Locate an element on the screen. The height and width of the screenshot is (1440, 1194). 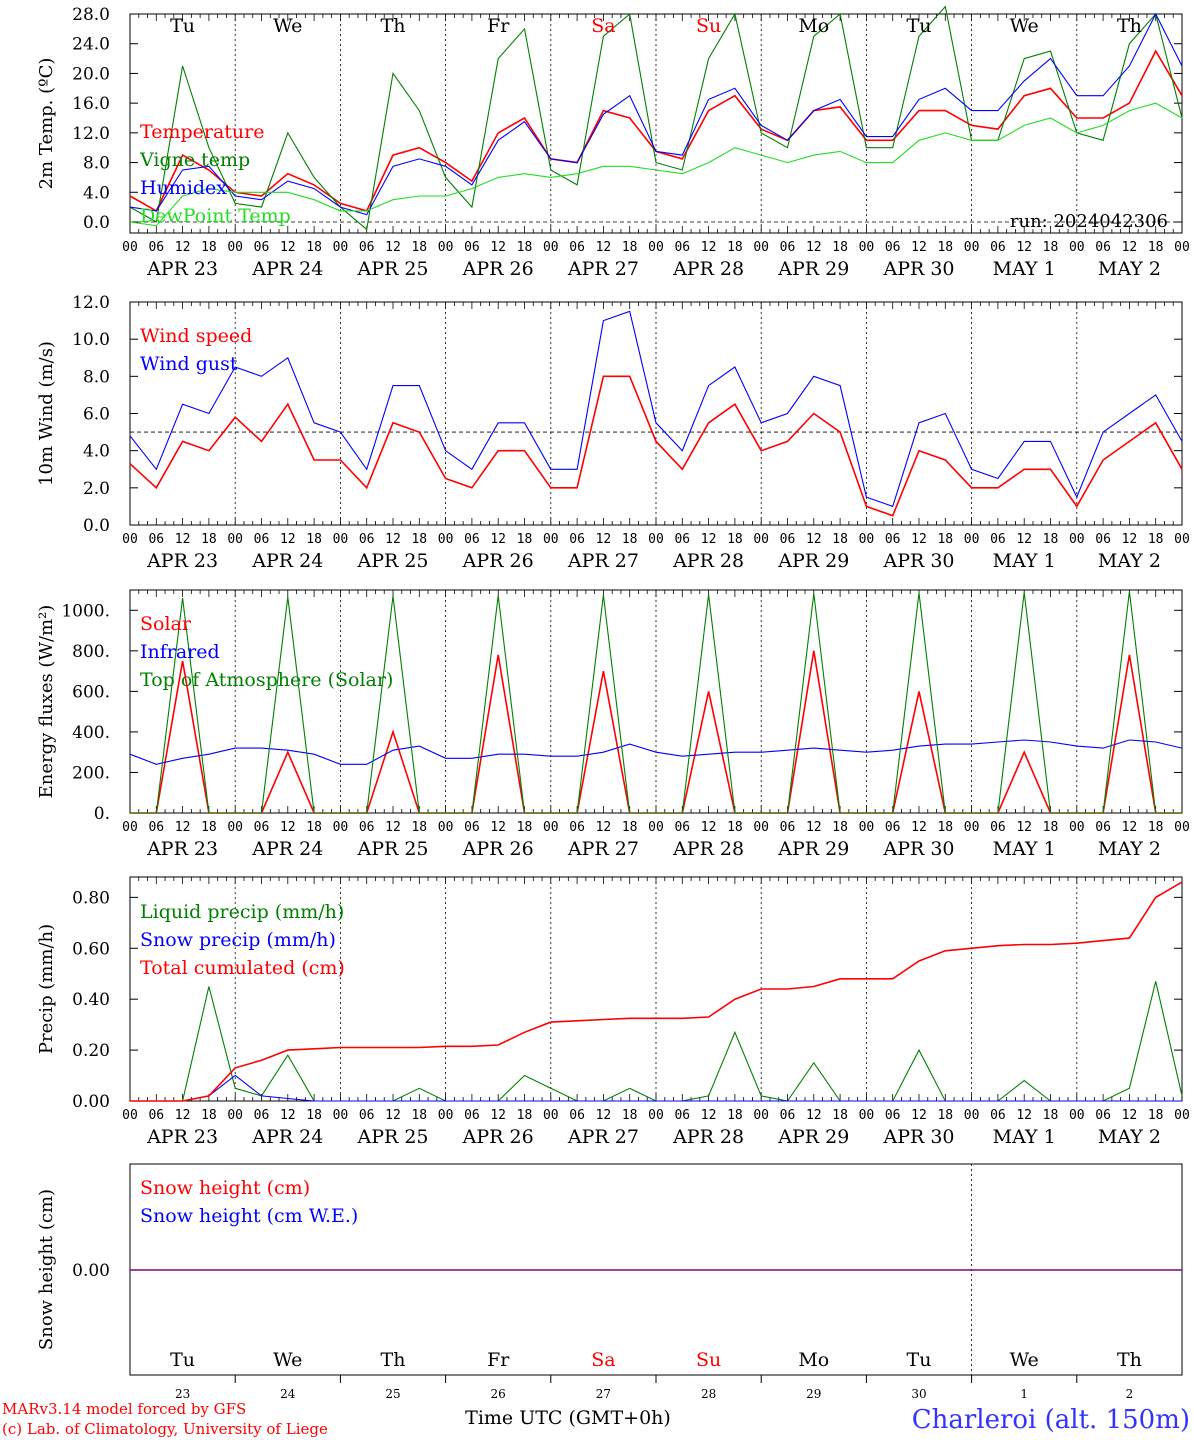
legend-entry: Snow precip (mm/h) is located at coordinates (238, 940).